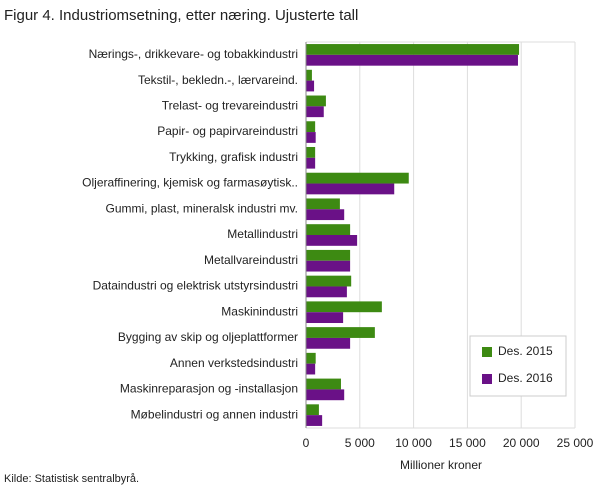 This screenshot has width=609, height=488. Describe the element at coordinates (525, 351) in the screenshot. I see `legend-label: Des. 2015` at that location.